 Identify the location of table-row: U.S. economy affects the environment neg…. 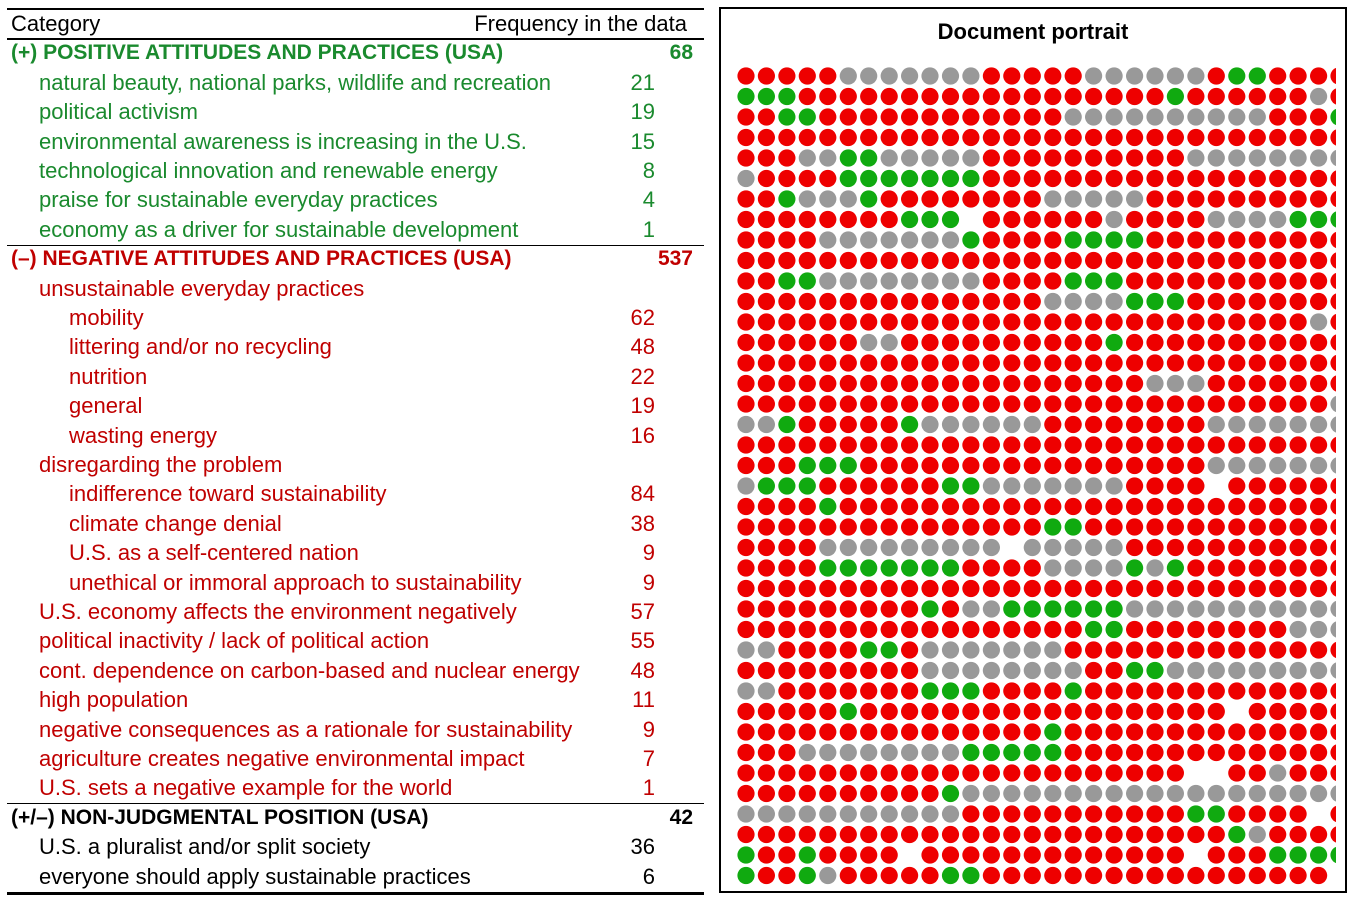
(355, 611).